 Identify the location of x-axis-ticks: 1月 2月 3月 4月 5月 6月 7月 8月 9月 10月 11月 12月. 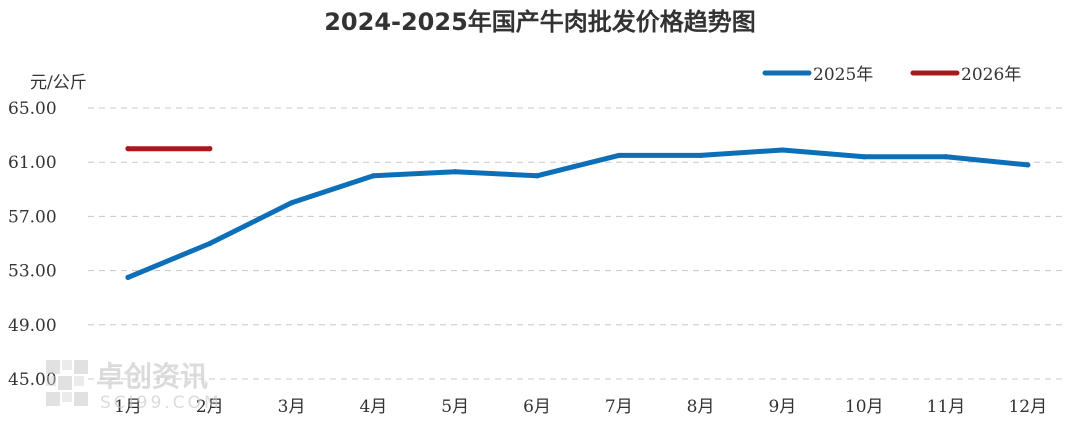
(580, 407).